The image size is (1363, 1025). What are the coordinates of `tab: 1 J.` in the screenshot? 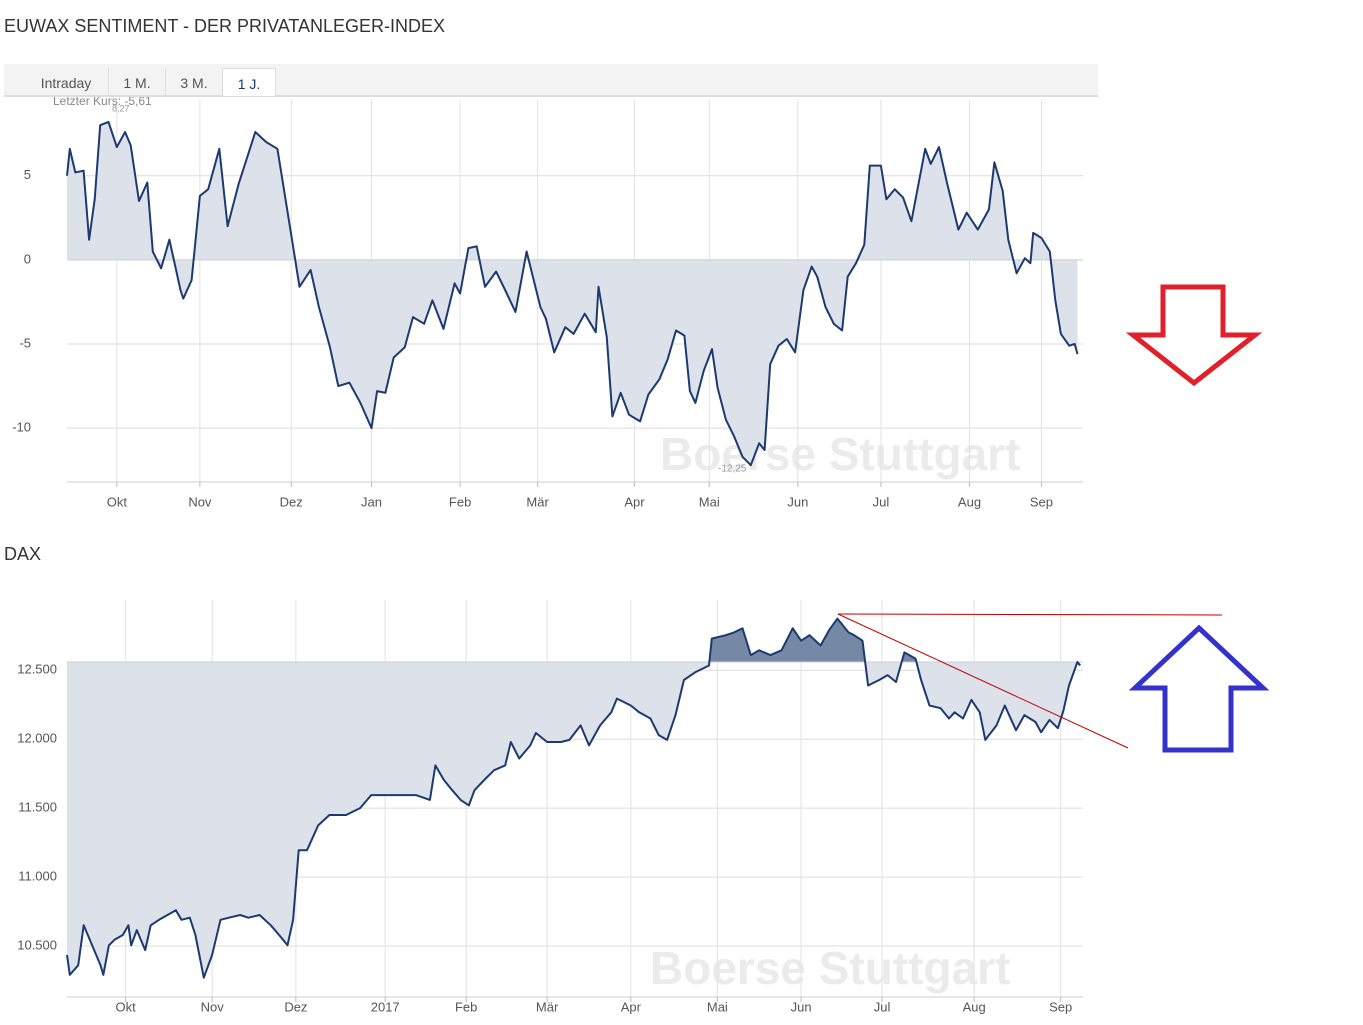 It's located at (249, 82).